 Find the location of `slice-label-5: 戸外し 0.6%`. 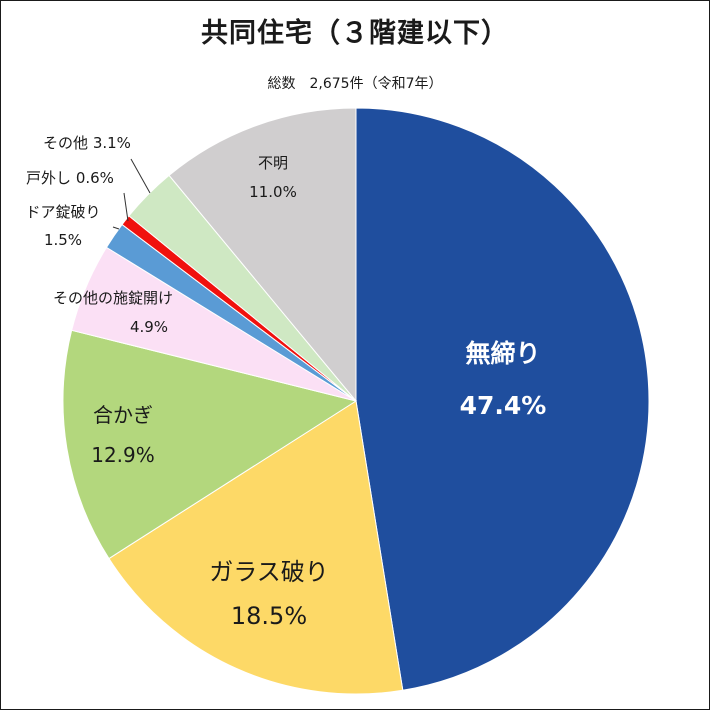

slice-label-5: 戸外し 0.6% is located at coordinates (70, 178).